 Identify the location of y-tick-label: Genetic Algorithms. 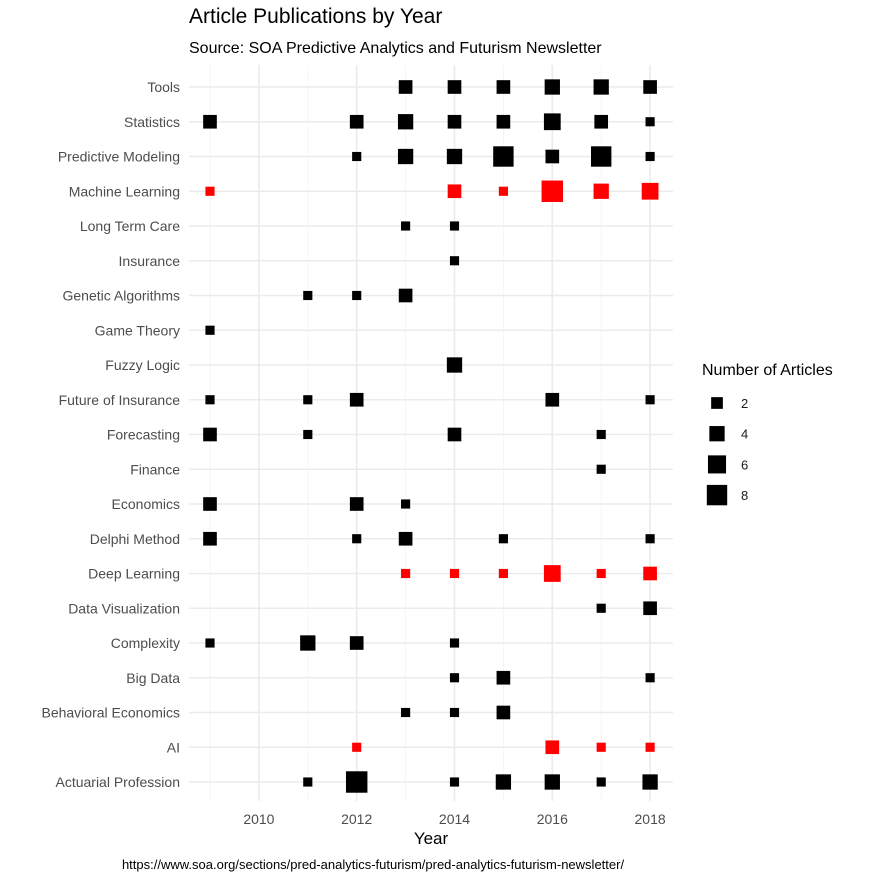
(122, 296).